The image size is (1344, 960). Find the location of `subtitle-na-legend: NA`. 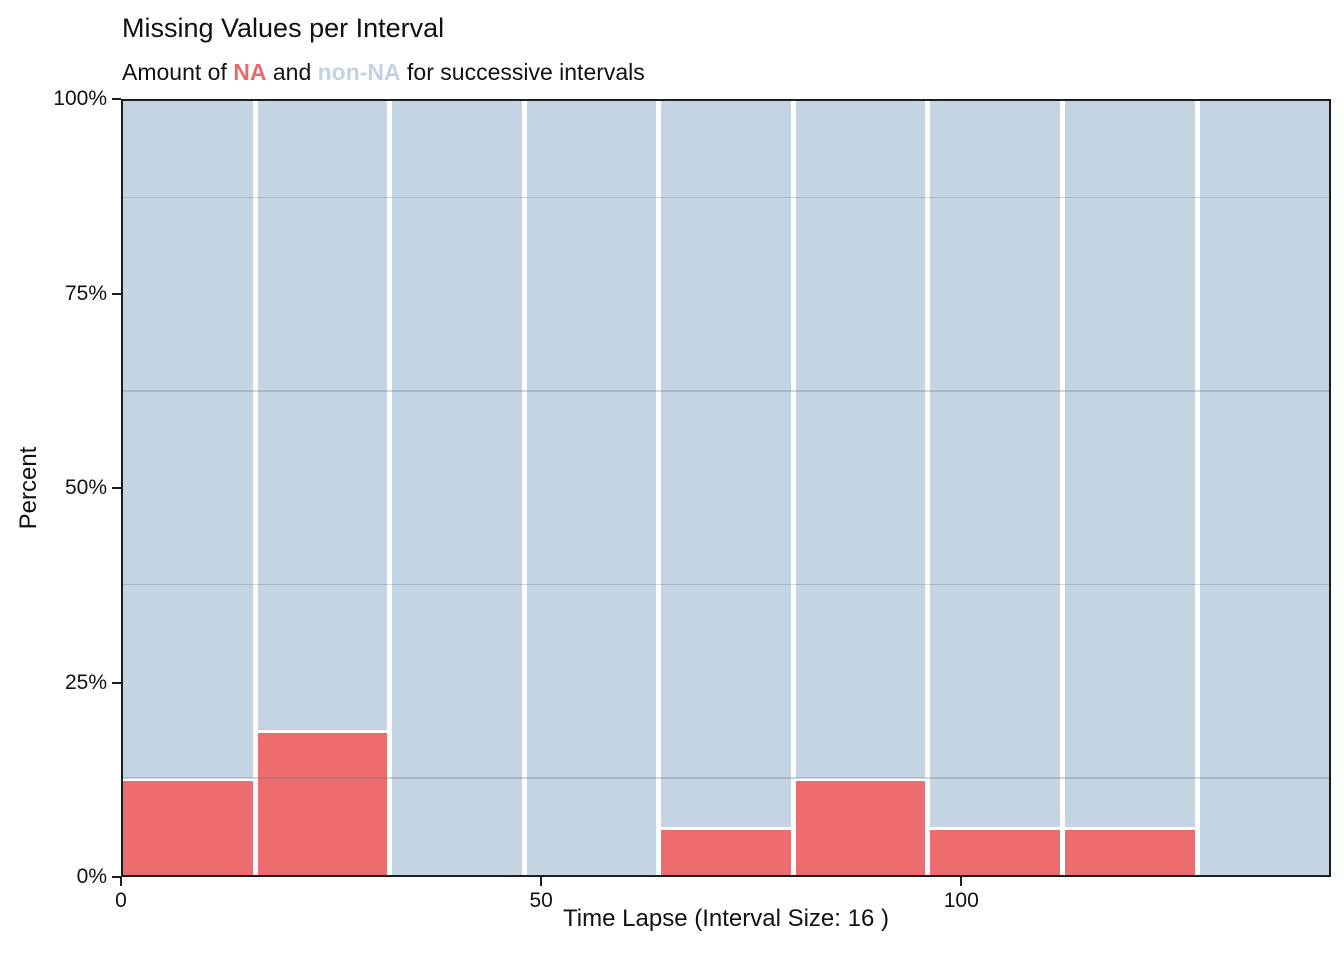

subtitle-na-legend: NA is located at coordinates (250, 72).